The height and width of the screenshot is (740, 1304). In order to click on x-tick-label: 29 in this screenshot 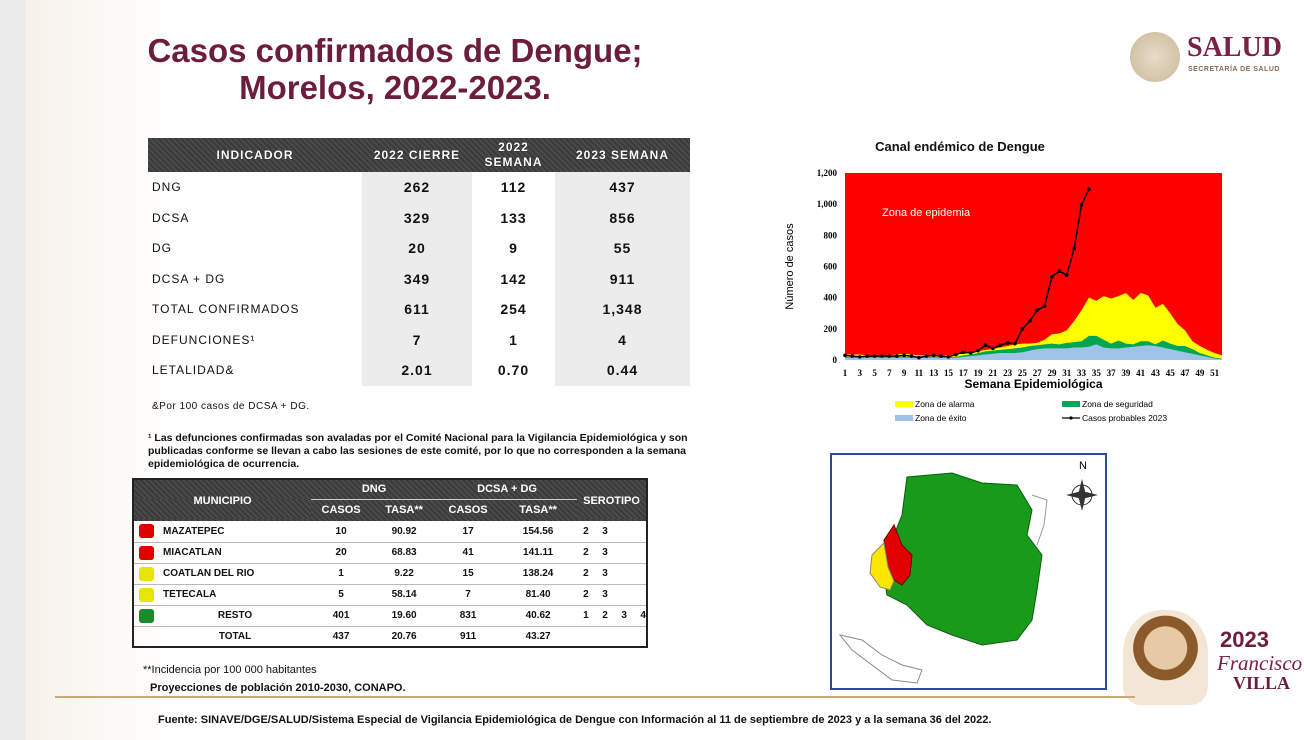, I will do `click(1052, 373)`.